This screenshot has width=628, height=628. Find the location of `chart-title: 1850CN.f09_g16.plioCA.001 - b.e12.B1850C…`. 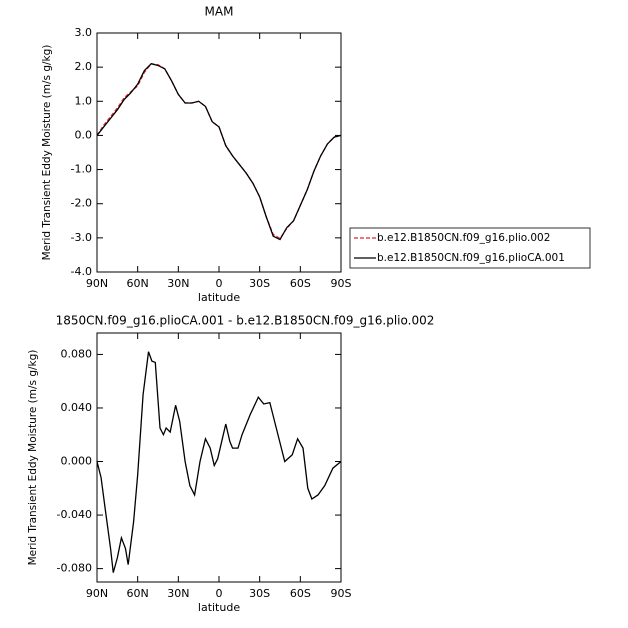

chart-title: 1850CN.f09_g16.plioCA.001 - b.e12.B1850C… is located at coordinates (245, 321).